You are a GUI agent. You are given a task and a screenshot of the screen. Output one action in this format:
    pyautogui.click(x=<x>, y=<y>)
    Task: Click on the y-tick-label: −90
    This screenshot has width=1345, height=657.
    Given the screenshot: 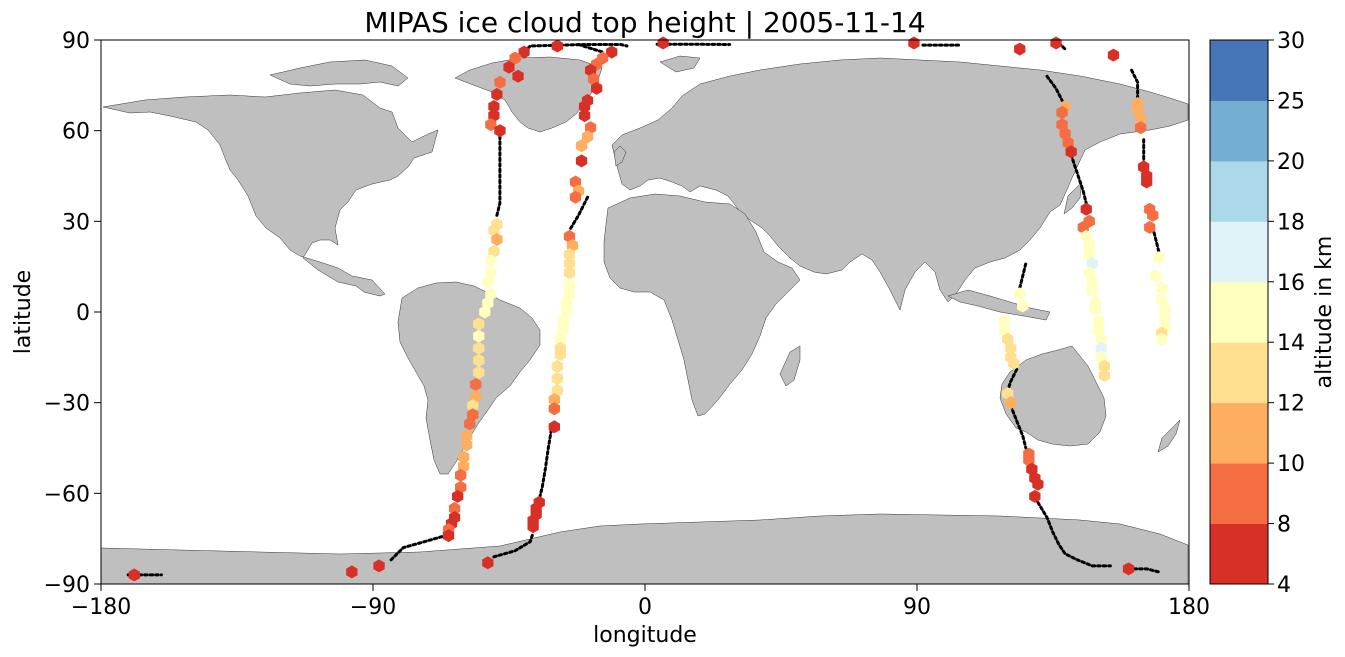 What is the action you would take?
    pyautogui.click(x=67, y=585)
    